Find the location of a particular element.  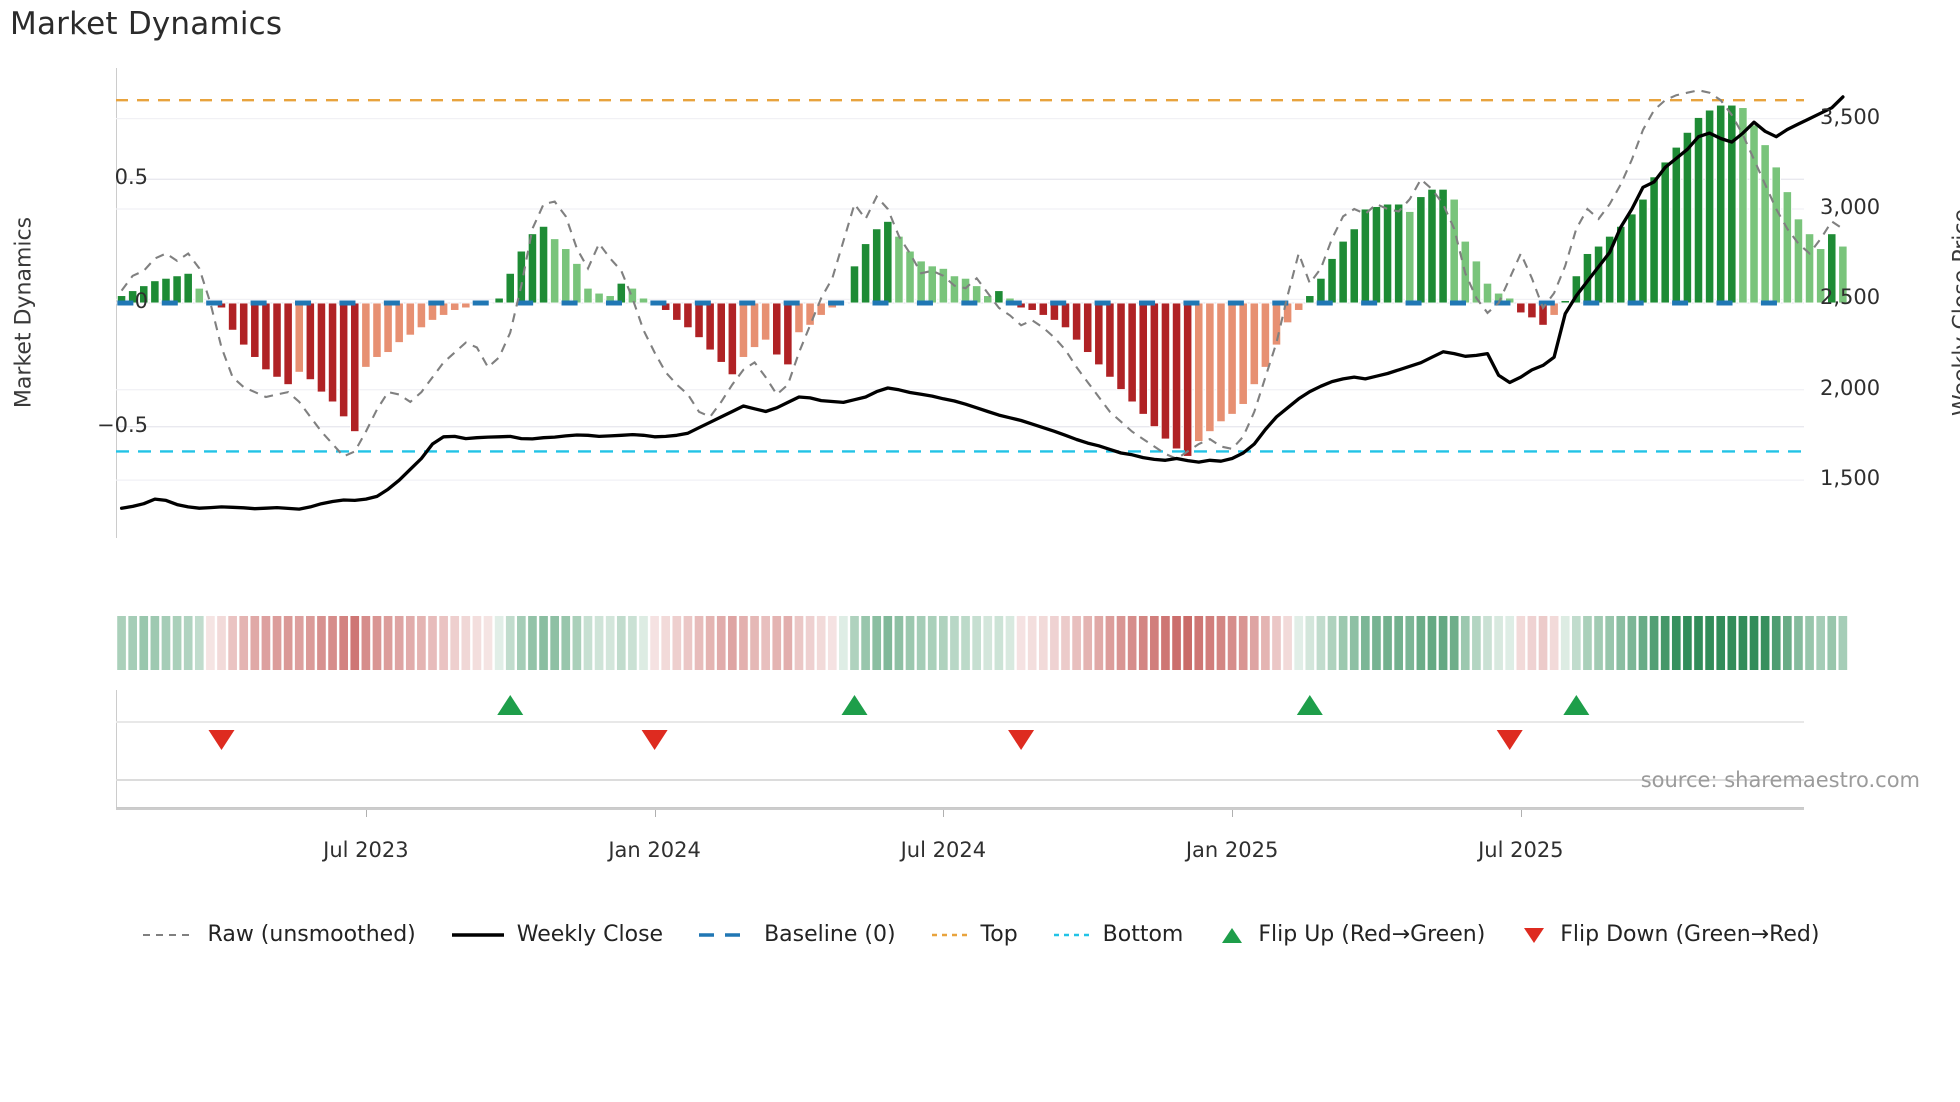

y-tick-label-right: 1,500 is located at coordinates (1850, 478).